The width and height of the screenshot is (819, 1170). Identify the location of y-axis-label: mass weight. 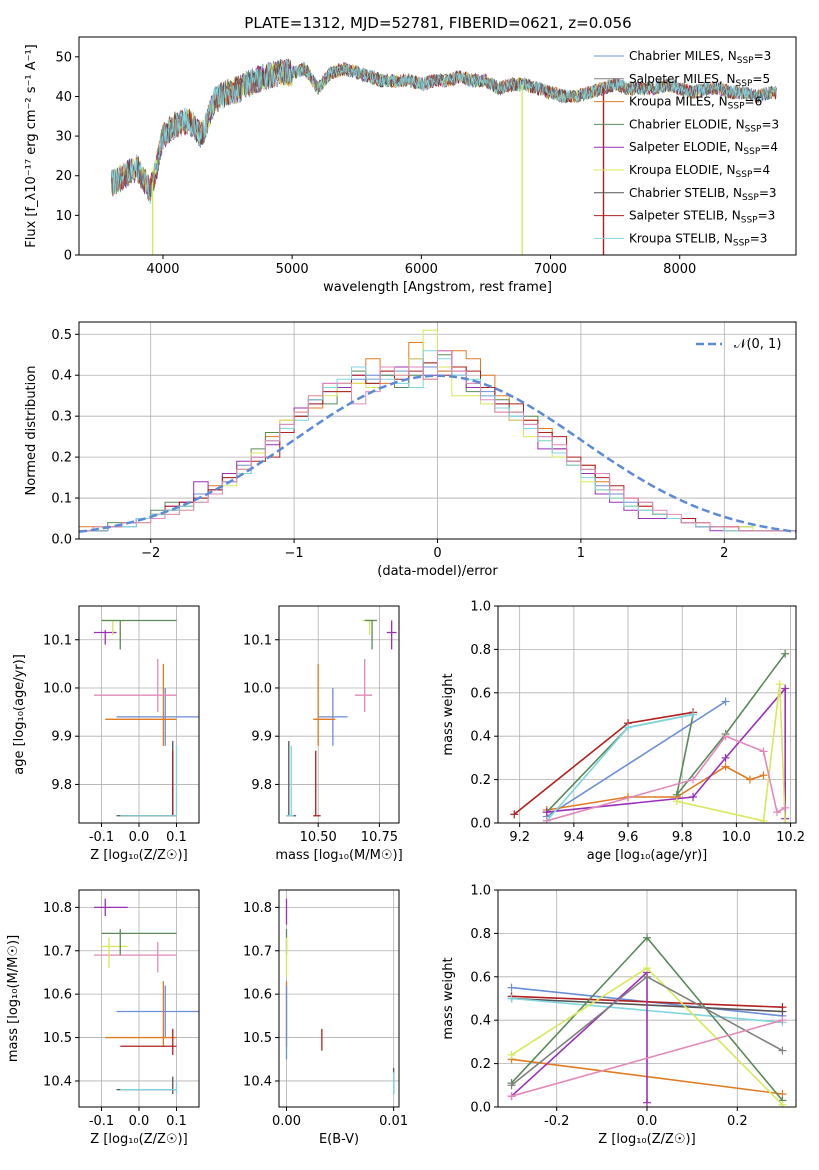
(448, 714).